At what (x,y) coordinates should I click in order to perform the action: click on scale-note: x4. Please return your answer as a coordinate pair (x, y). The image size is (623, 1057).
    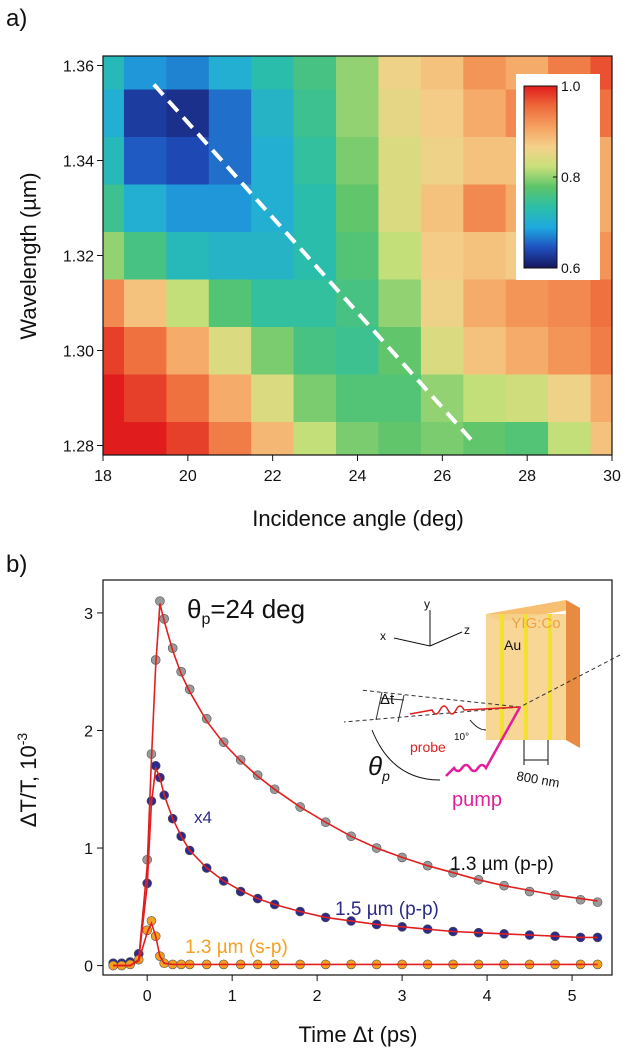
    Looking at the image, I should click on (203, 817).